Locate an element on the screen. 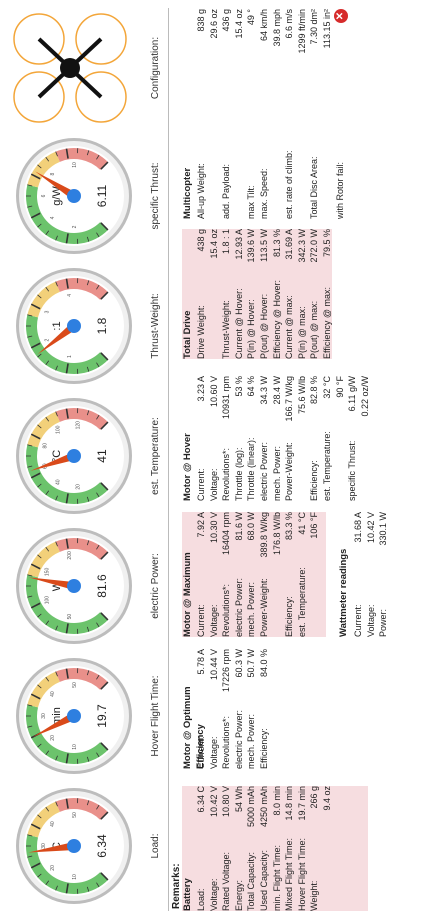 The image size is (425, 919). row-value: 54 Wh is located at coordinates (238, 799).